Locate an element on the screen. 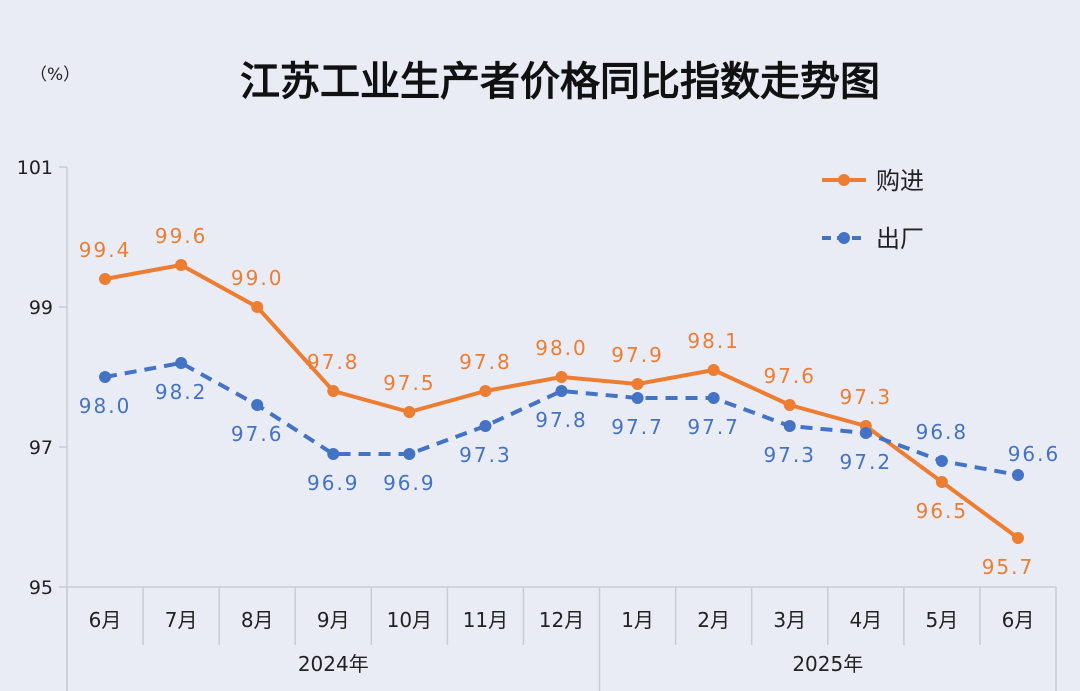 Image resolution: width=1080 pixels, height=691 pixels. data-label: 98.1 is located at coordinates (713, 341).